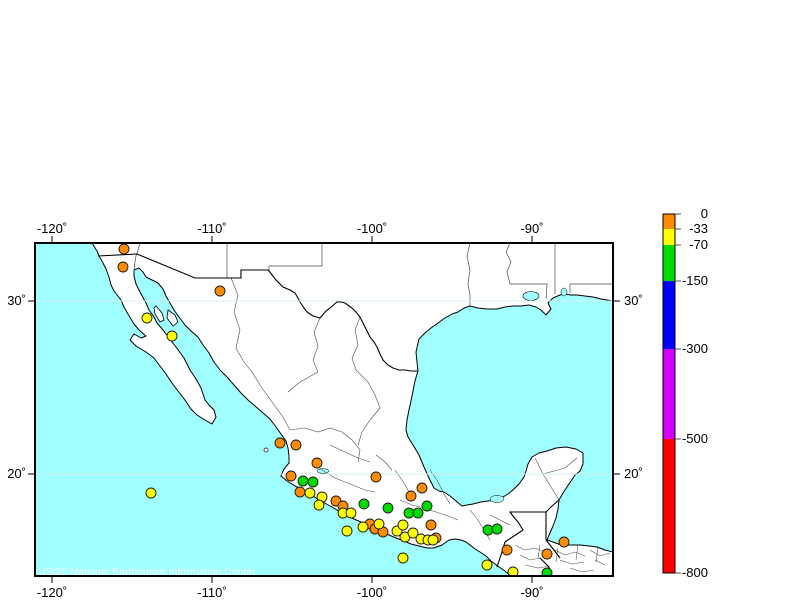 Image resolution: width=792 pixels, height=612 pixels. Describe the element at coordinates (698, 244) in the screenshot. I see `colorbar-tick-label: -70` at that location.